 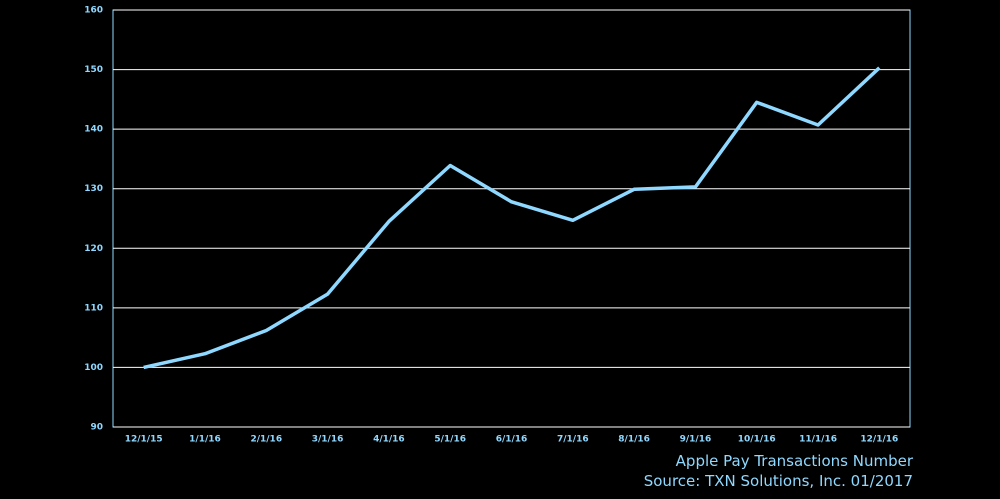 I want to click on x-tick-label: 4/1/16, so click(x=389, y=440).